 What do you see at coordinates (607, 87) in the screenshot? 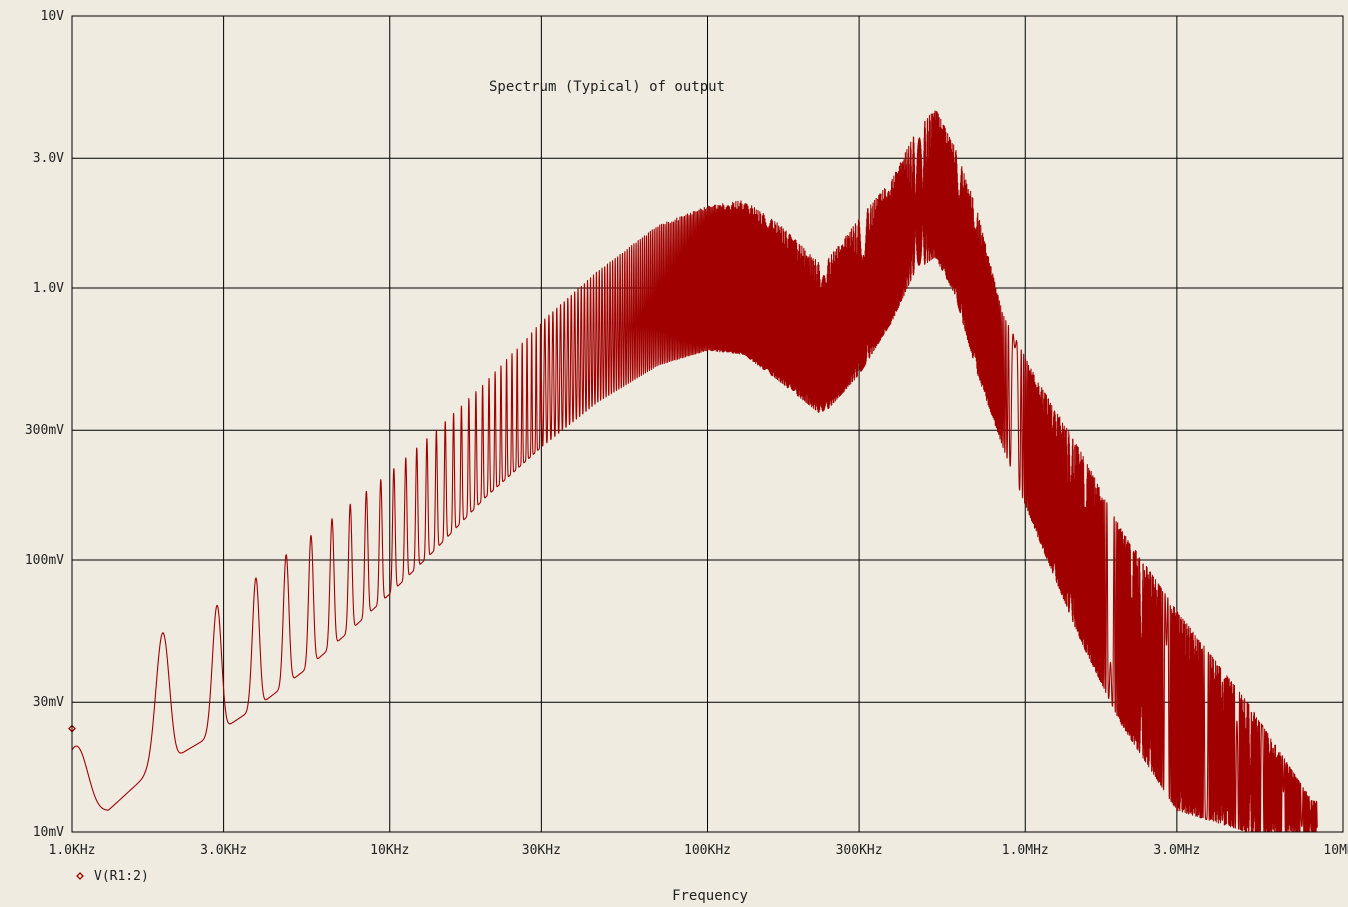
I see `chart-title: Spectrum (Typical) of output` at bounding box center [607, 87].